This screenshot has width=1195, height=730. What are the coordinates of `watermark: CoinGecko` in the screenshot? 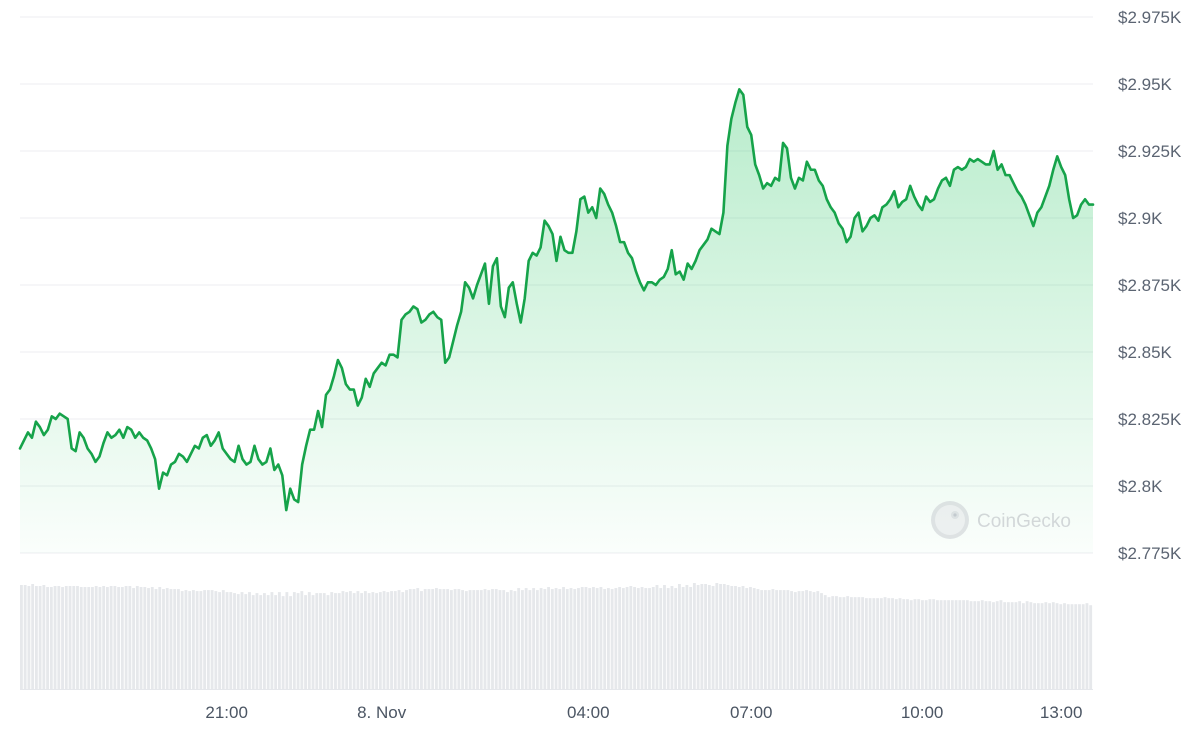 It's located at (1001, 520).